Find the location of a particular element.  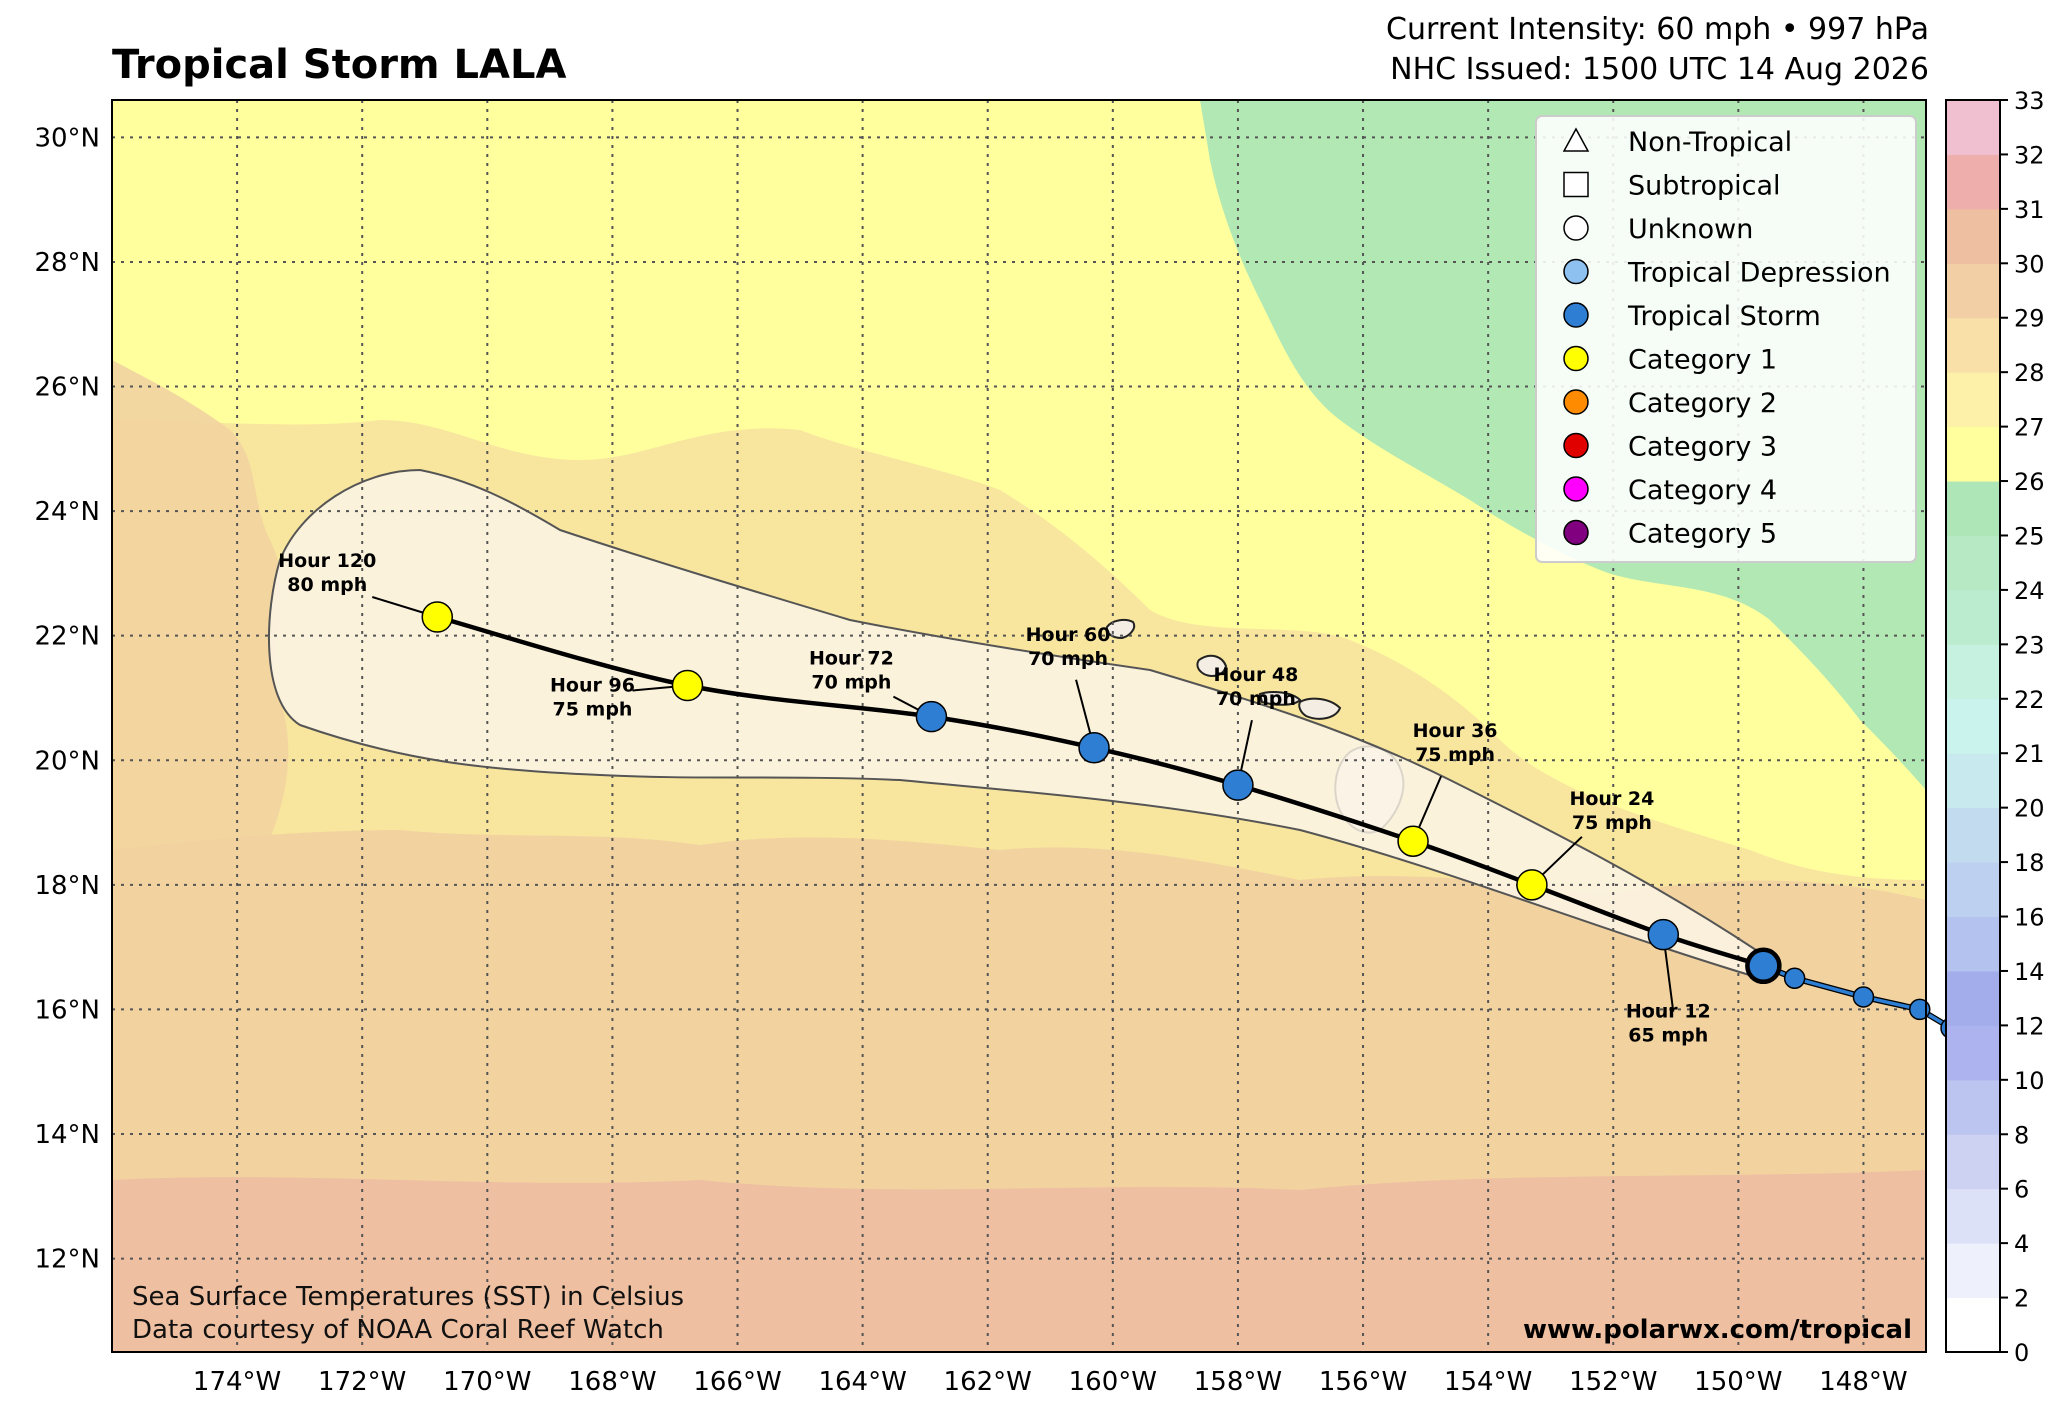

legend-label: Category 1 is located at coordinates (1702, 360).